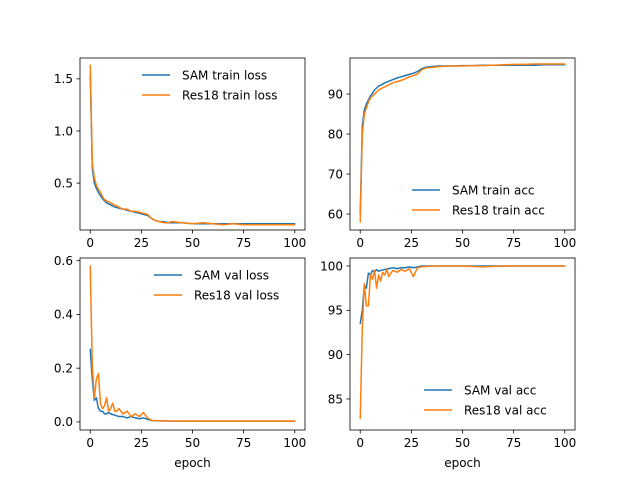 Image resolution: width=640 pixels, height=480 pixels. What do you see at coordinates (90, 243) in the screenshot?
I see `subplot-1-x-tick-label: 0` at bounding box center [90, 243].